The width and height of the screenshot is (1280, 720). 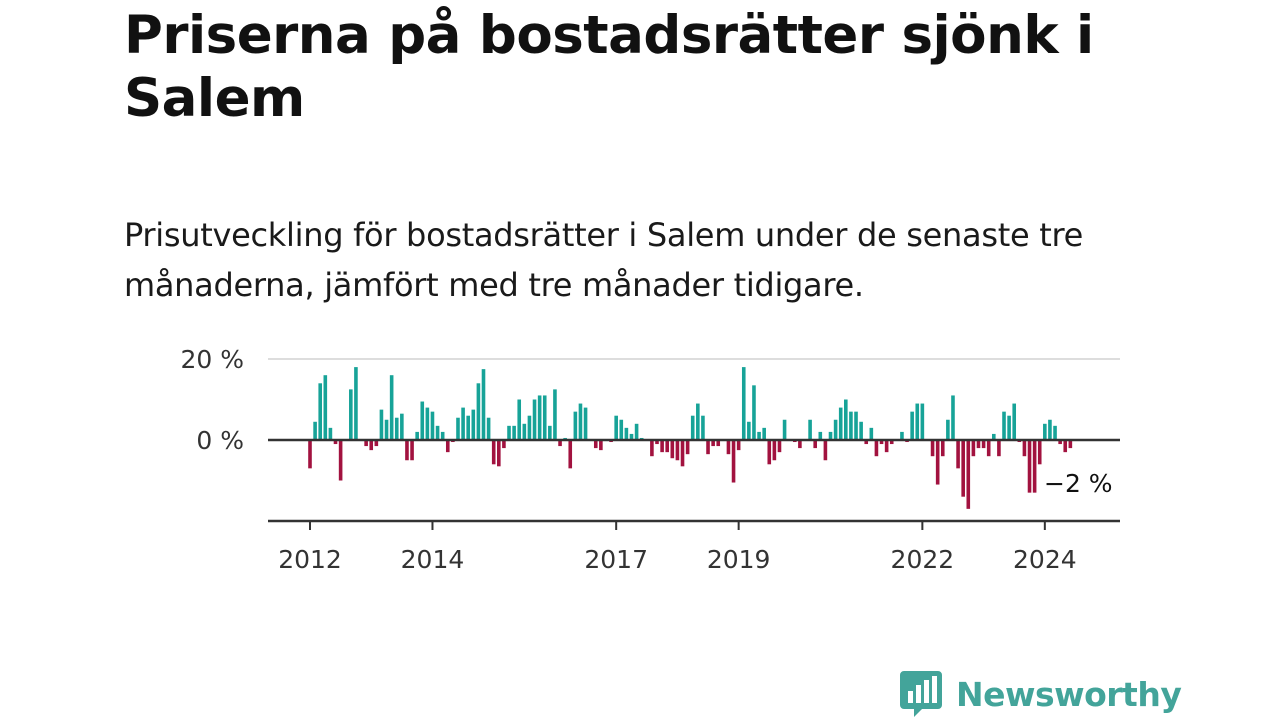 I want to click on bar-layer, so click(x=690, y=438).